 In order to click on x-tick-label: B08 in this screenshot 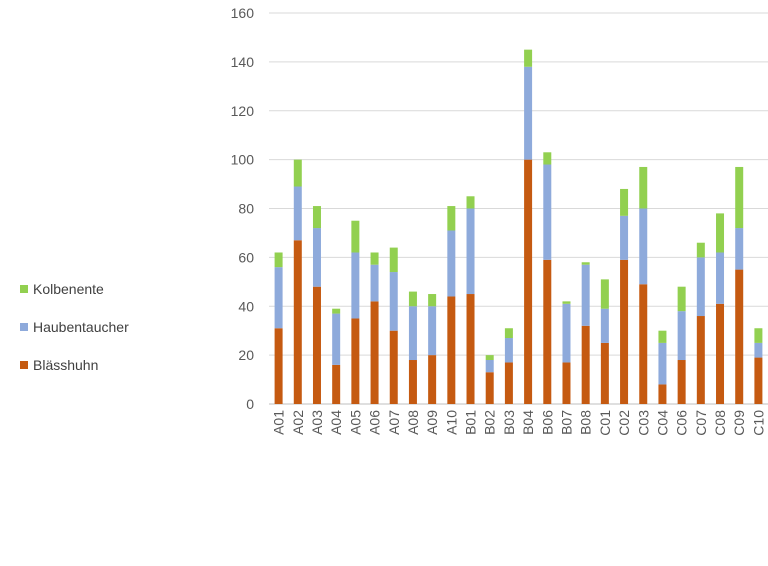, I will do `click(586, 422)`.